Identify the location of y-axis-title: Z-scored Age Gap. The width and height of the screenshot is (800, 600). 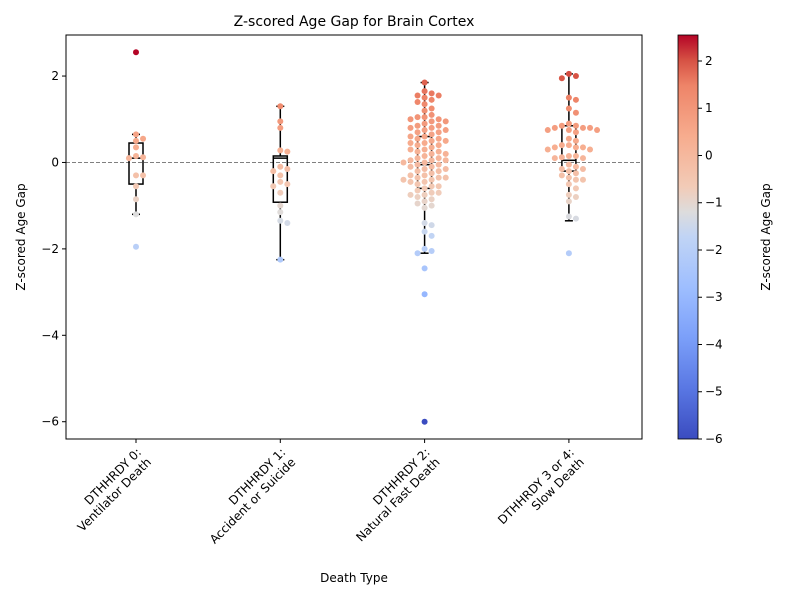
(21, 236).